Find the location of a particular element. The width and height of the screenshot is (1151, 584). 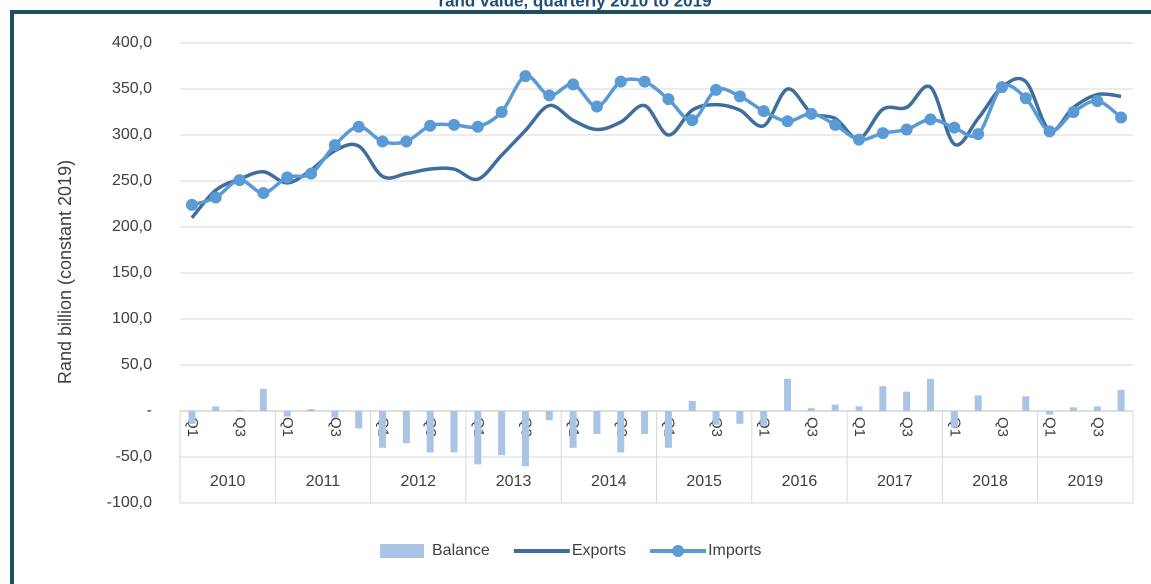

group-label: 2015 is located at coordinates (704, 481).